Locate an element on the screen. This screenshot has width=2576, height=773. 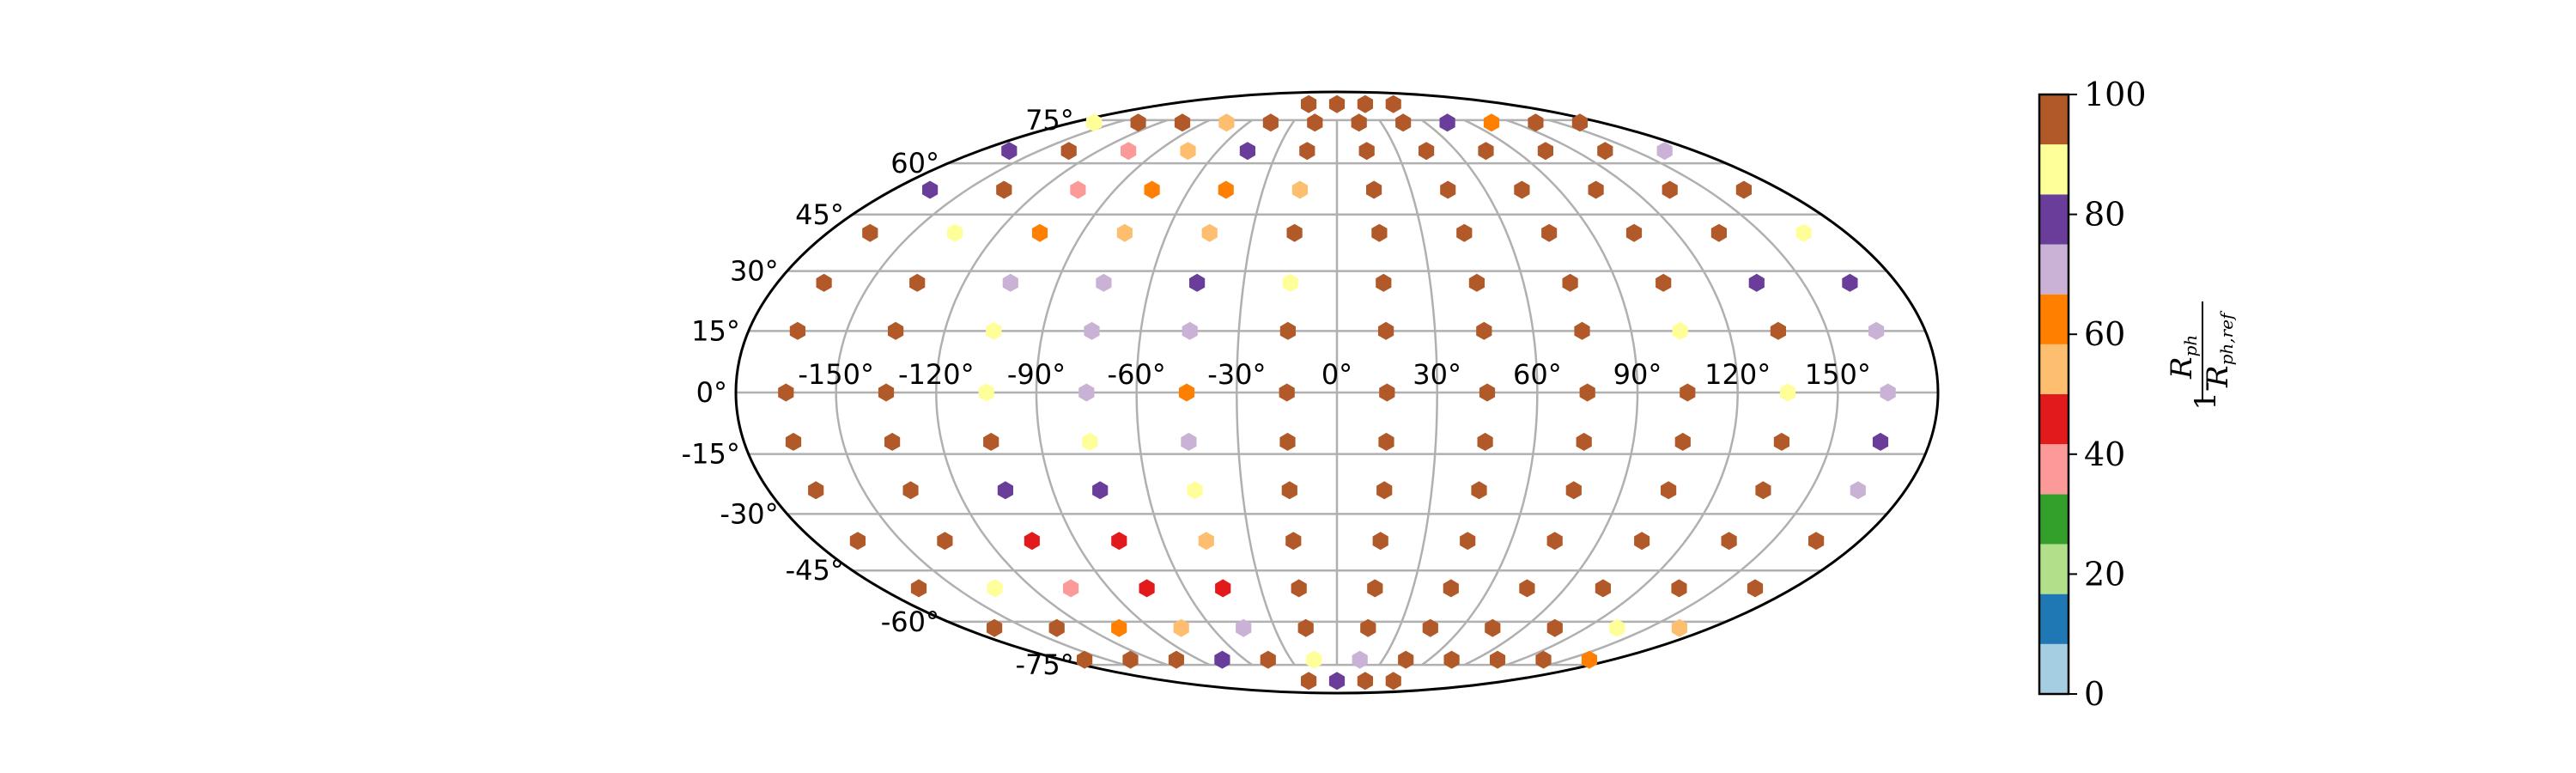
colorbar-label-numerator: Rph is located at coordinates (2183, 357).